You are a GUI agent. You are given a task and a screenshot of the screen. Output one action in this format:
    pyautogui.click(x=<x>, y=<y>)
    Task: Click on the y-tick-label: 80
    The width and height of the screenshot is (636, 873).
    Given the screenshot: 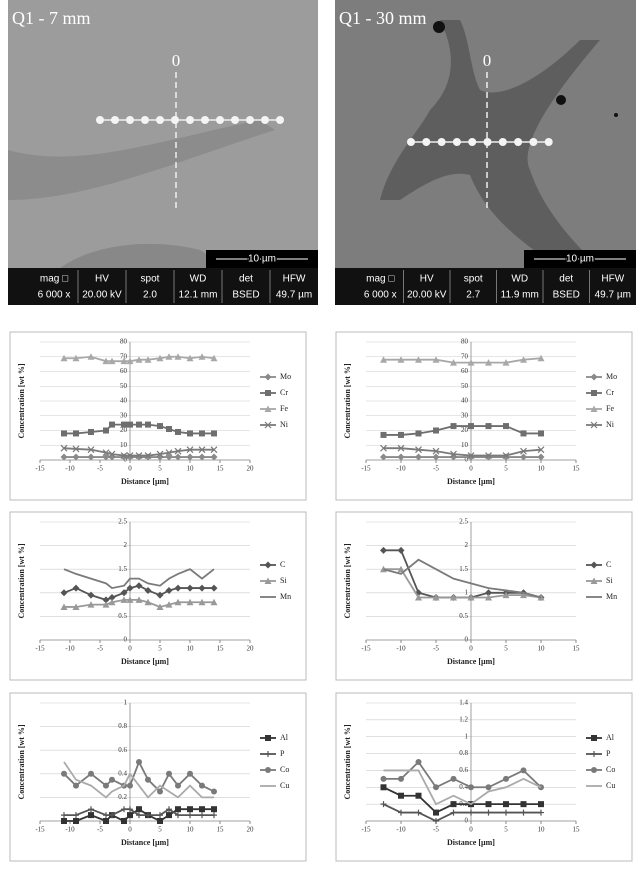 What is the action you would take?
    pyautogui.click(x=124, y=342)
    